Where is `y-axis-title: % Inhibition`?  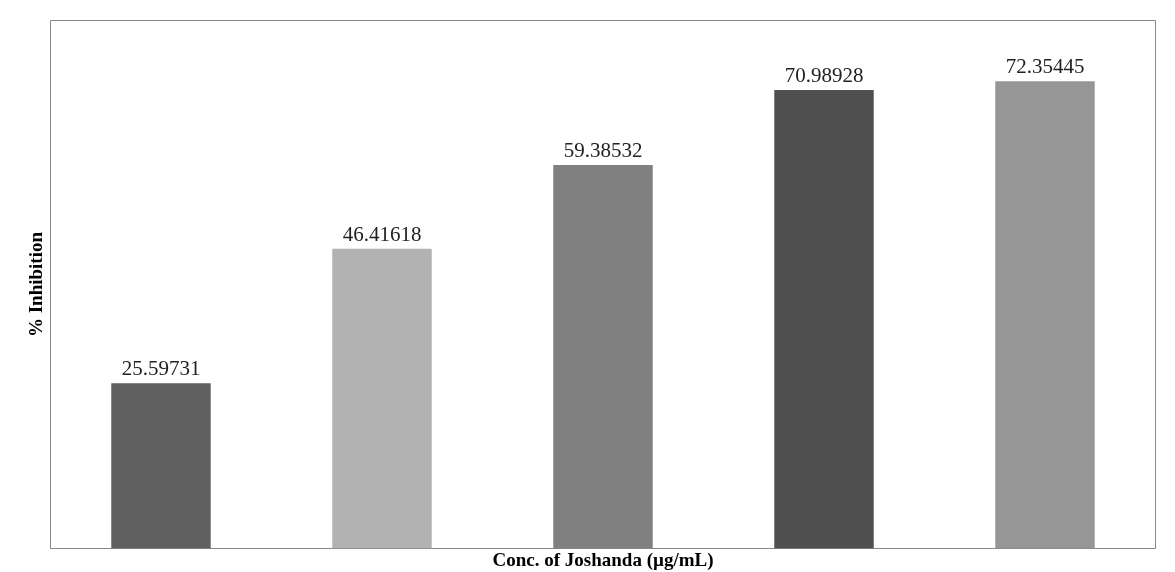
y-axis-title: % Inhibition is located at coordinates (35, 284).